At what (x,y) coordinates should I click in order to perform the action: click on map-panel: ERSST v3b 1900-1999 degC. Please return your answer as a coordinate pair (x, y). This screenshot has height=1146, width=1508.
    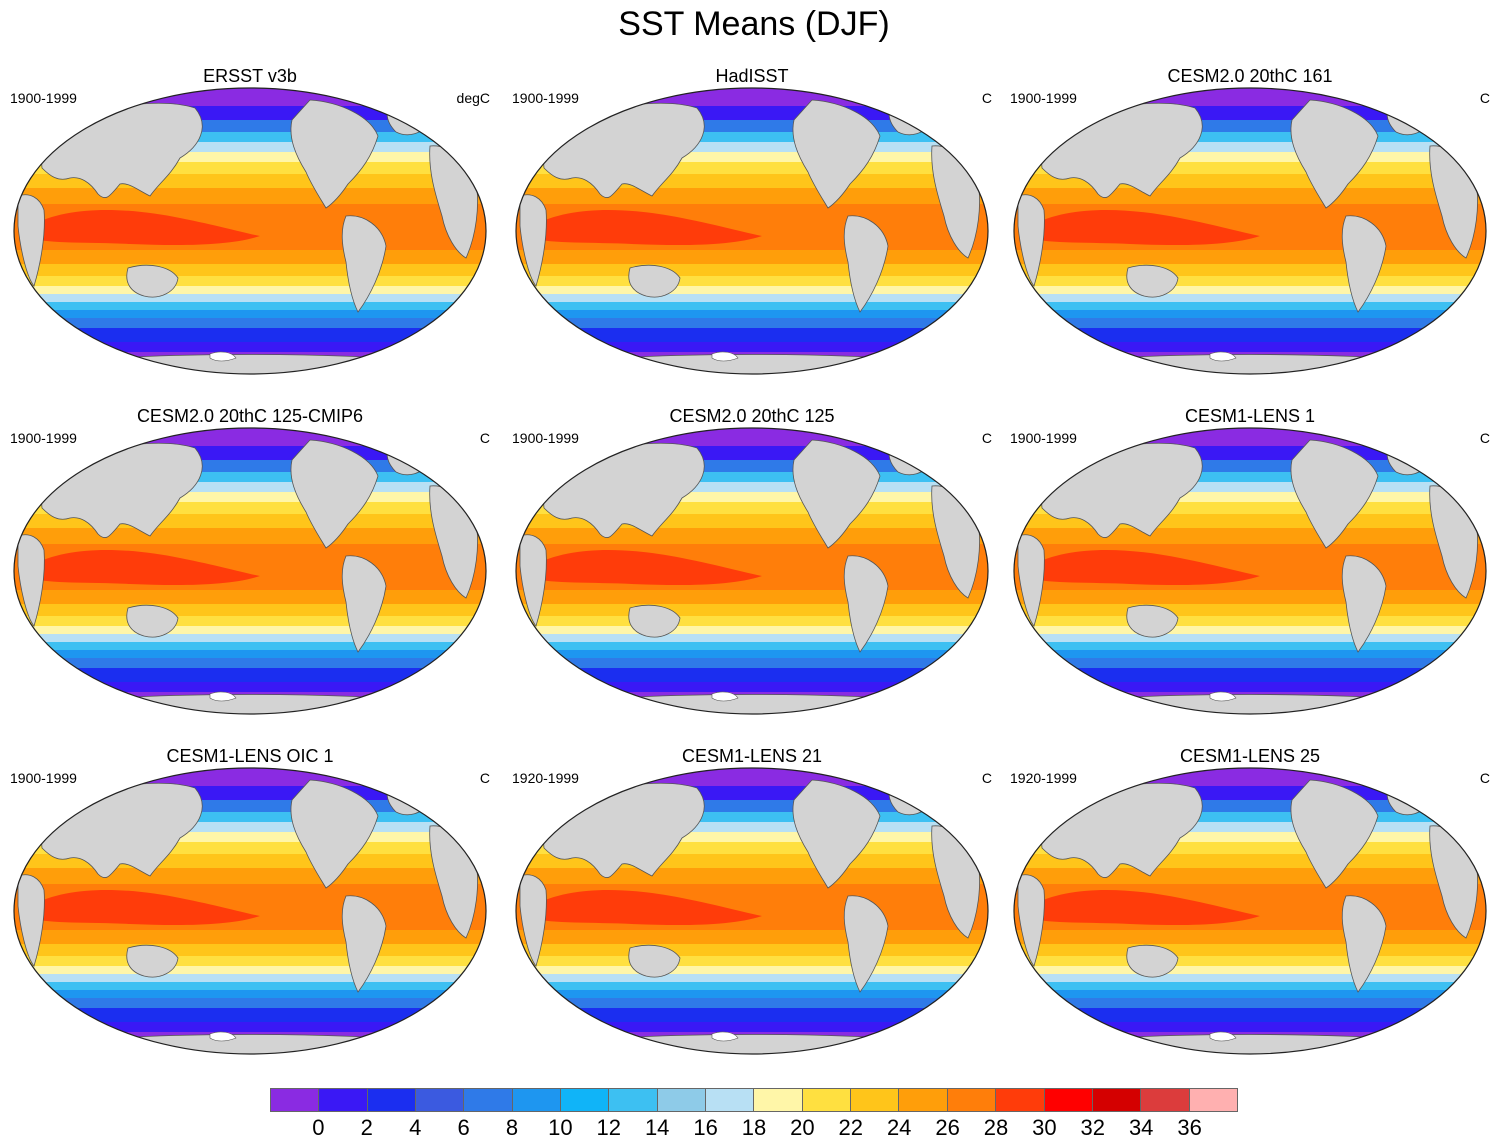
    Looking at the image, I should click on (250, 221).